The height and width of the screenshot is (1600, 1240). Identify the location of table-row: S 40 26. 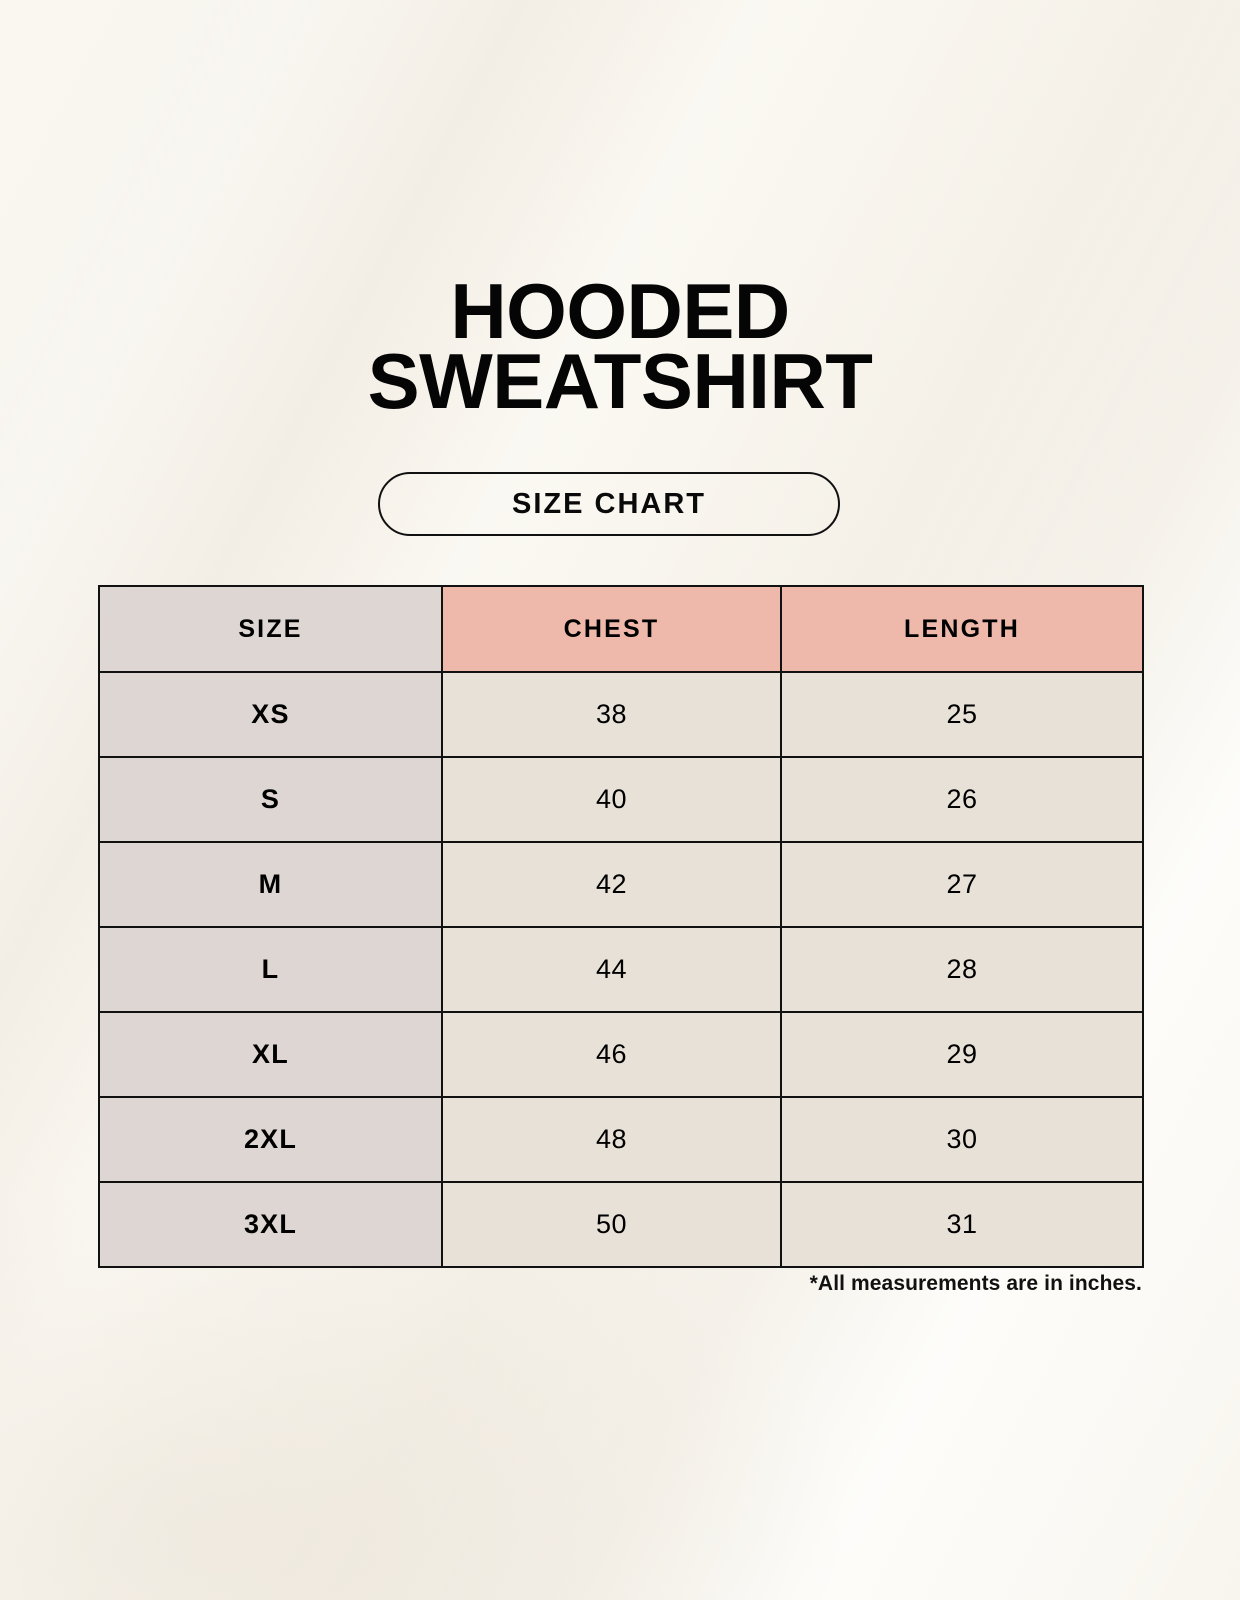
(621, 799).